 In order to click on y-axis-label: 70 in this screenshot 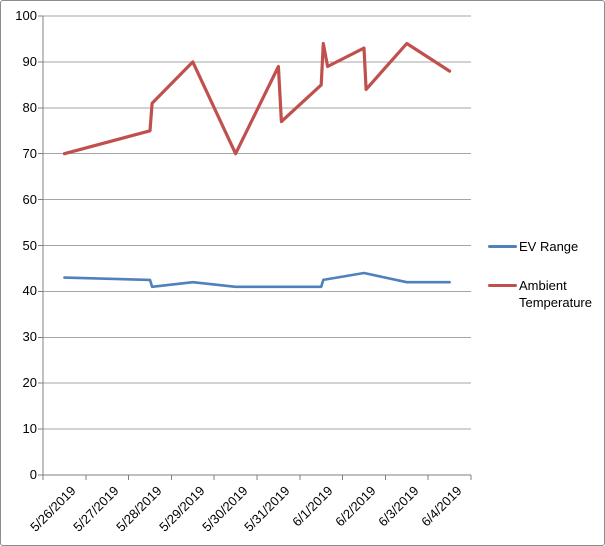, I will do `click(29, 153)`.